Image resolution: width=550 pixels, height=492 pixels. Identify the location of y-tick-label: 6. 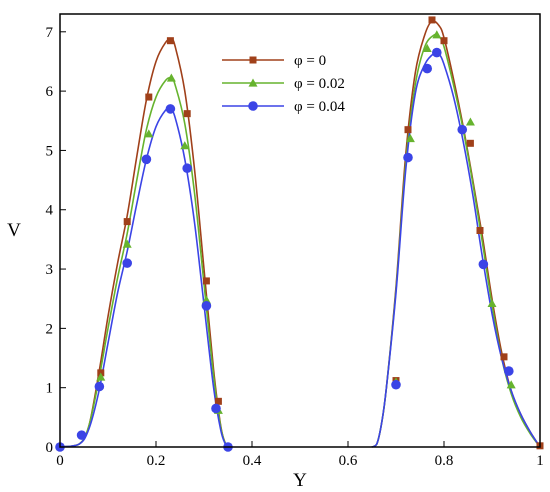
(50, 92).